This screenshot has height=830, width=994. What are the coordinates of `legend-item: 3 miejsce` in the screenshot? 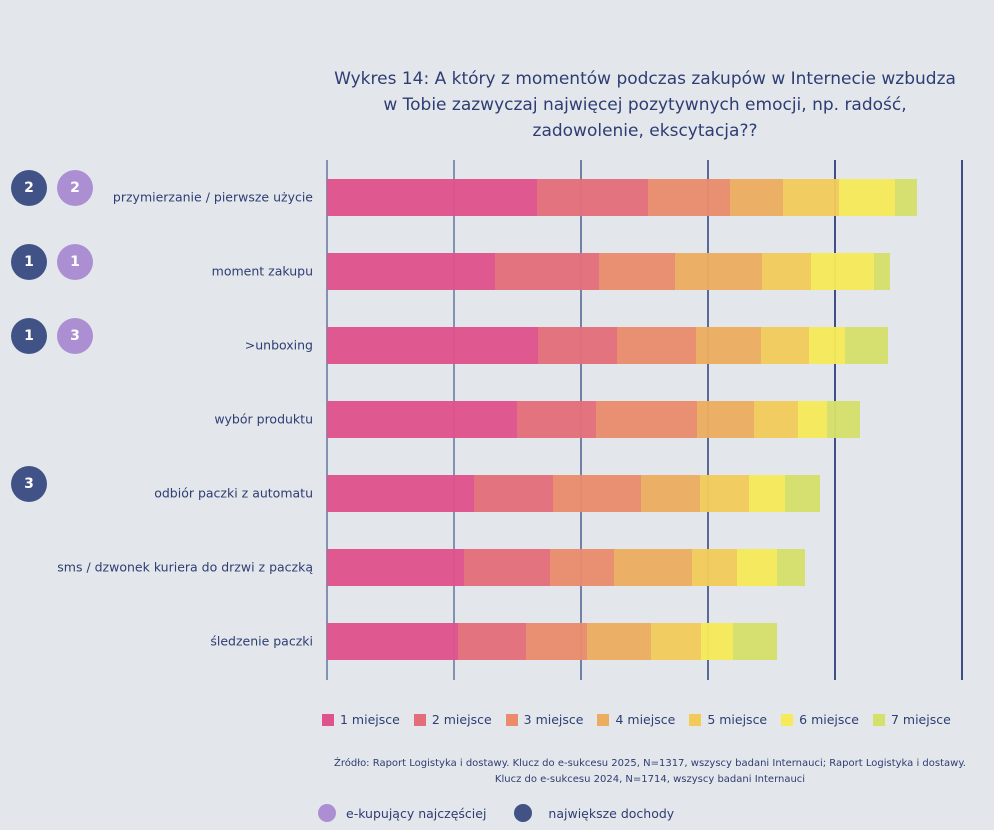 It's located at (544, 719).